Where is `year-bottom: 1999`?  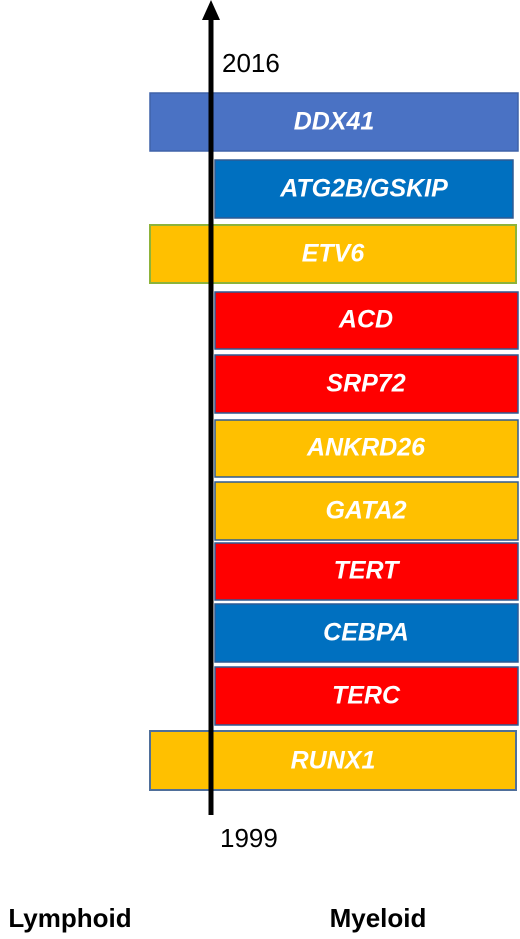 year-bottom: 1999 is located at coordinates (249, 838).